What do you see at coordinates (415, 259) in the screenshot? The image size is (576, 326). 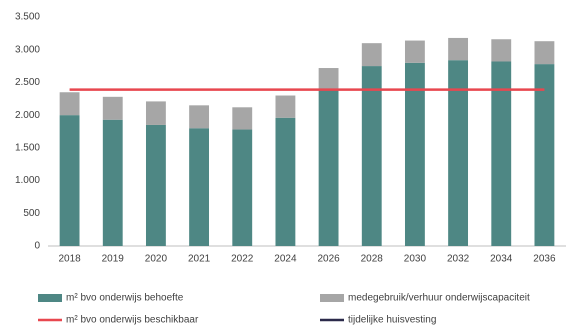 I see `x-tick-label: 2030` at bounding box center [415, 259].